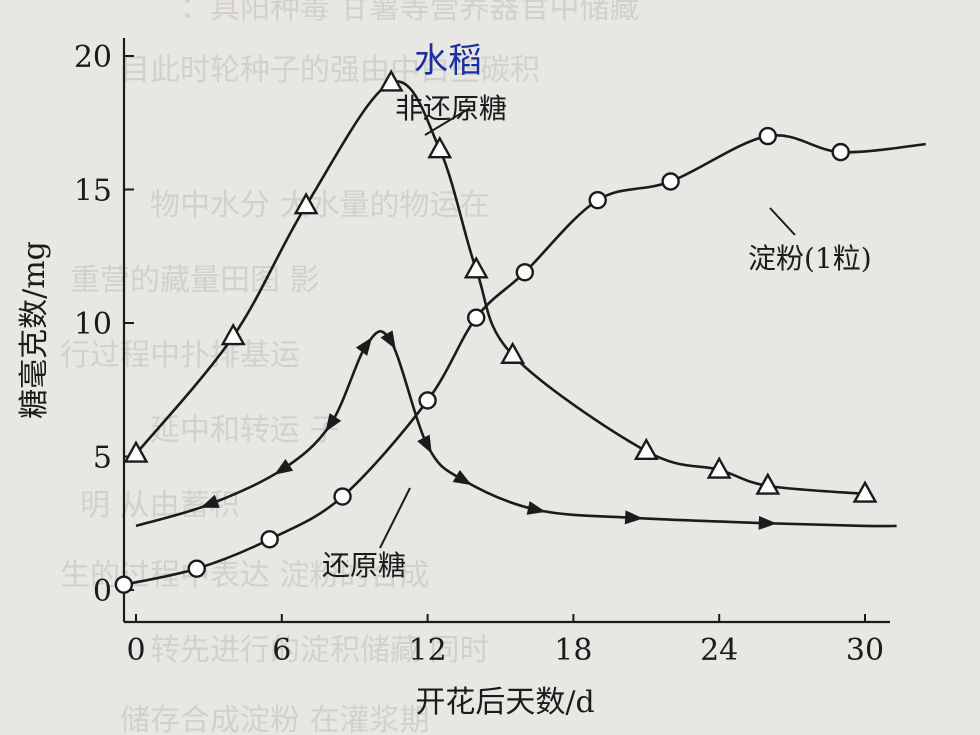 This screenshot has width=980, height=735. What do you see at coordinates (447, 121) in the screenshot?
I see `leader-nonreducing` at bounding box center [447, 121].